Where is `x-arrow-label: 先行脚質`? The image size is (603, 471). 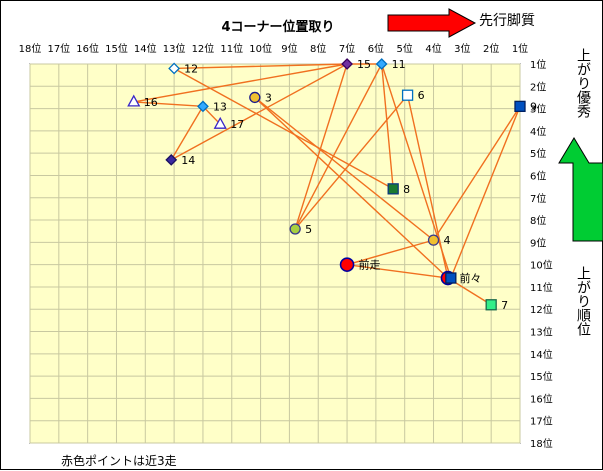
x-arrow-label: 先行脚質 is located at coordinates (507, 21).